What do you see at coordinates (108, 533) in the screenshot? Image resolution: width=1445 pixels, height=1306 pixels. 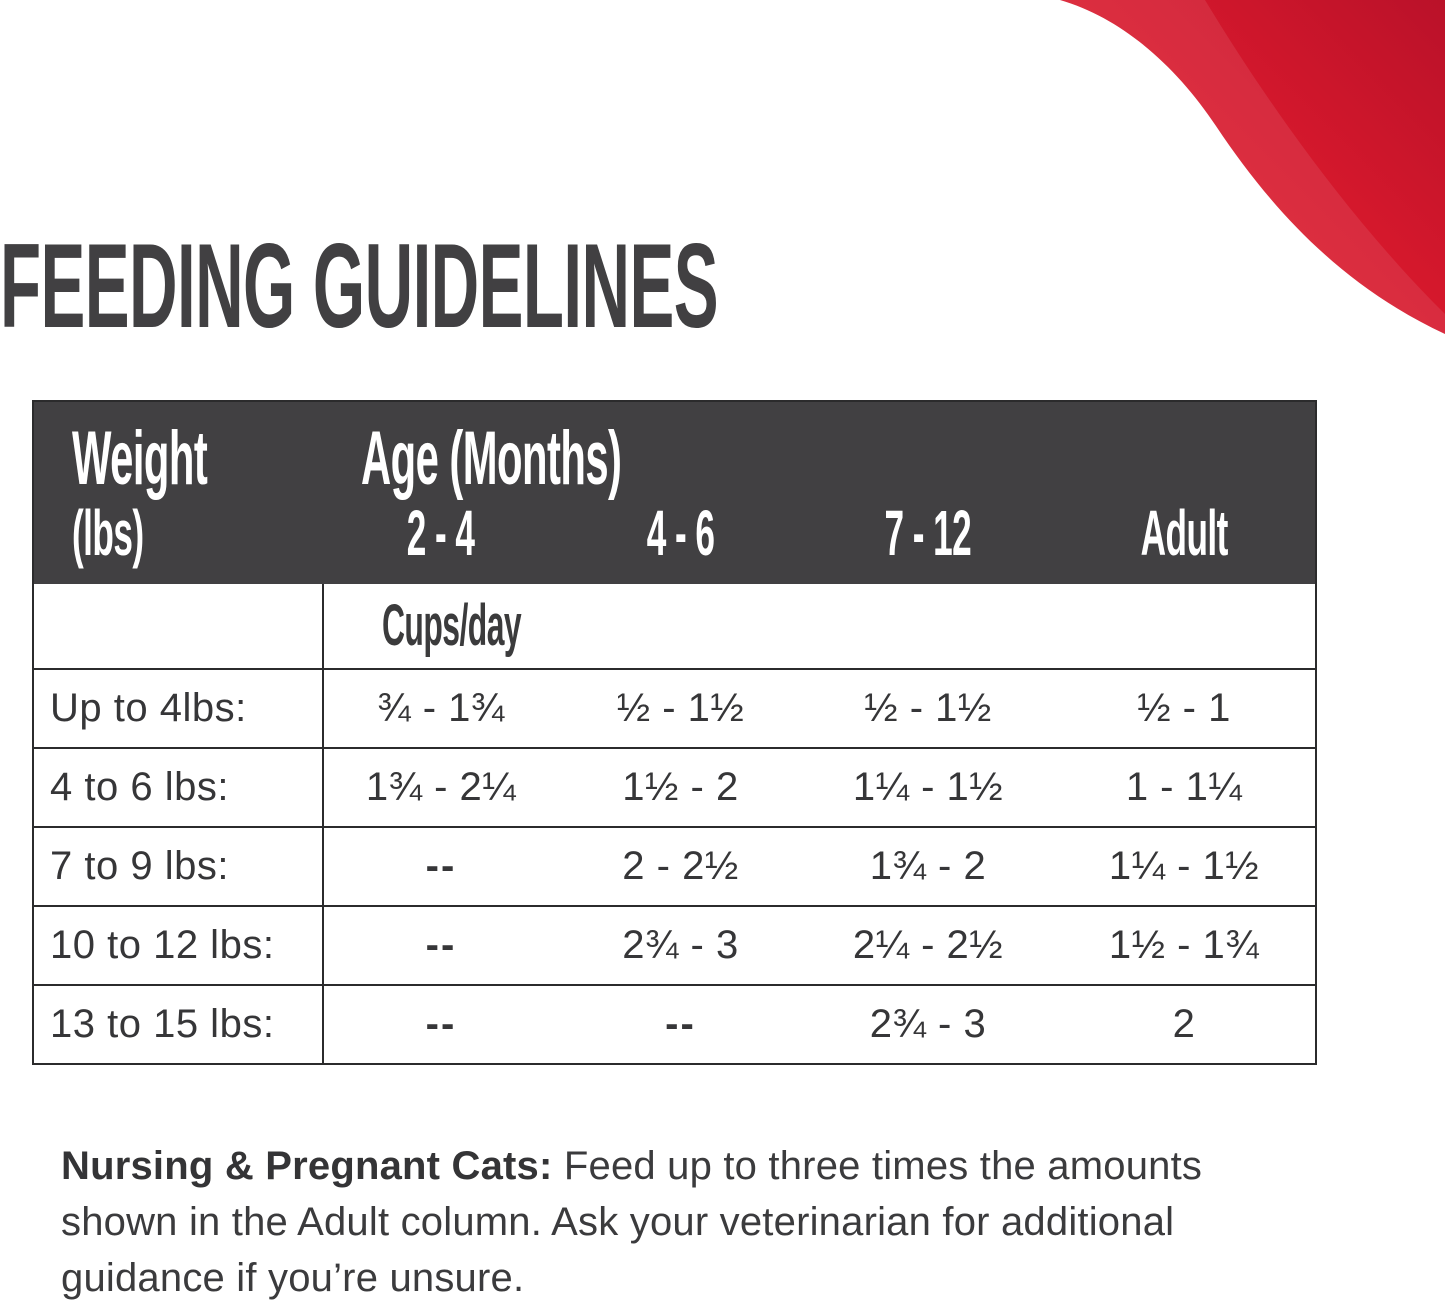 I see `weight-unit-label: (lbs)` at bounding box center [108, 533].